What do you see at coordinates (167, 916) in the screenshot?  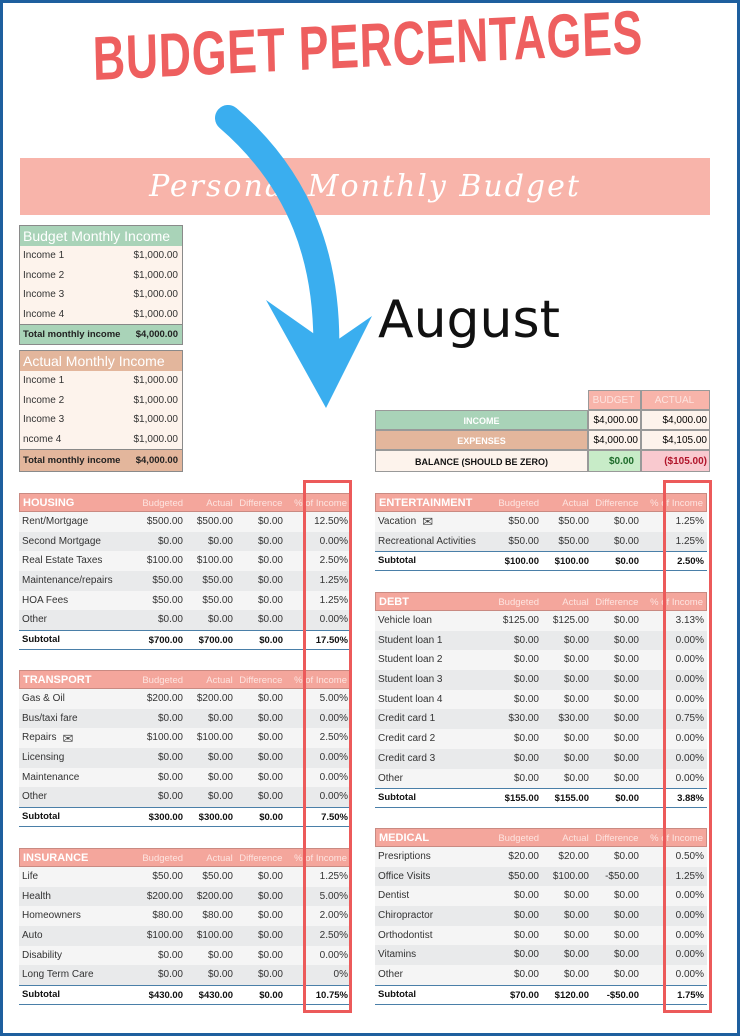 I see `cell-budgeted: $80.00` at bounding box center [167, 916].